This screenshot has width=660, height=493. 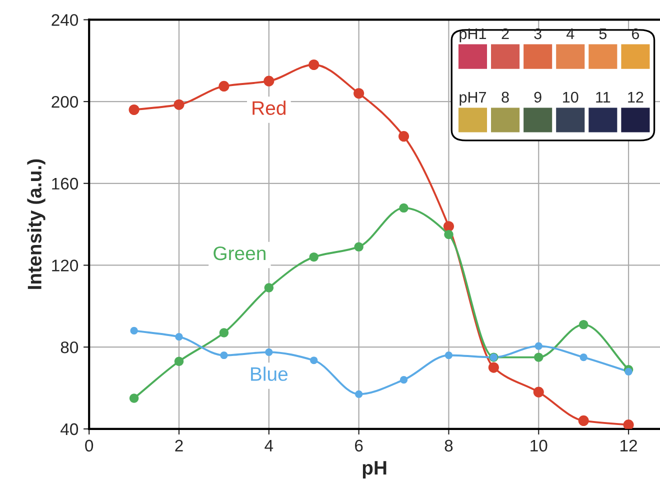 I want to click on y-axis-title: Intensity (a.u.), so click(x=36, y=224).